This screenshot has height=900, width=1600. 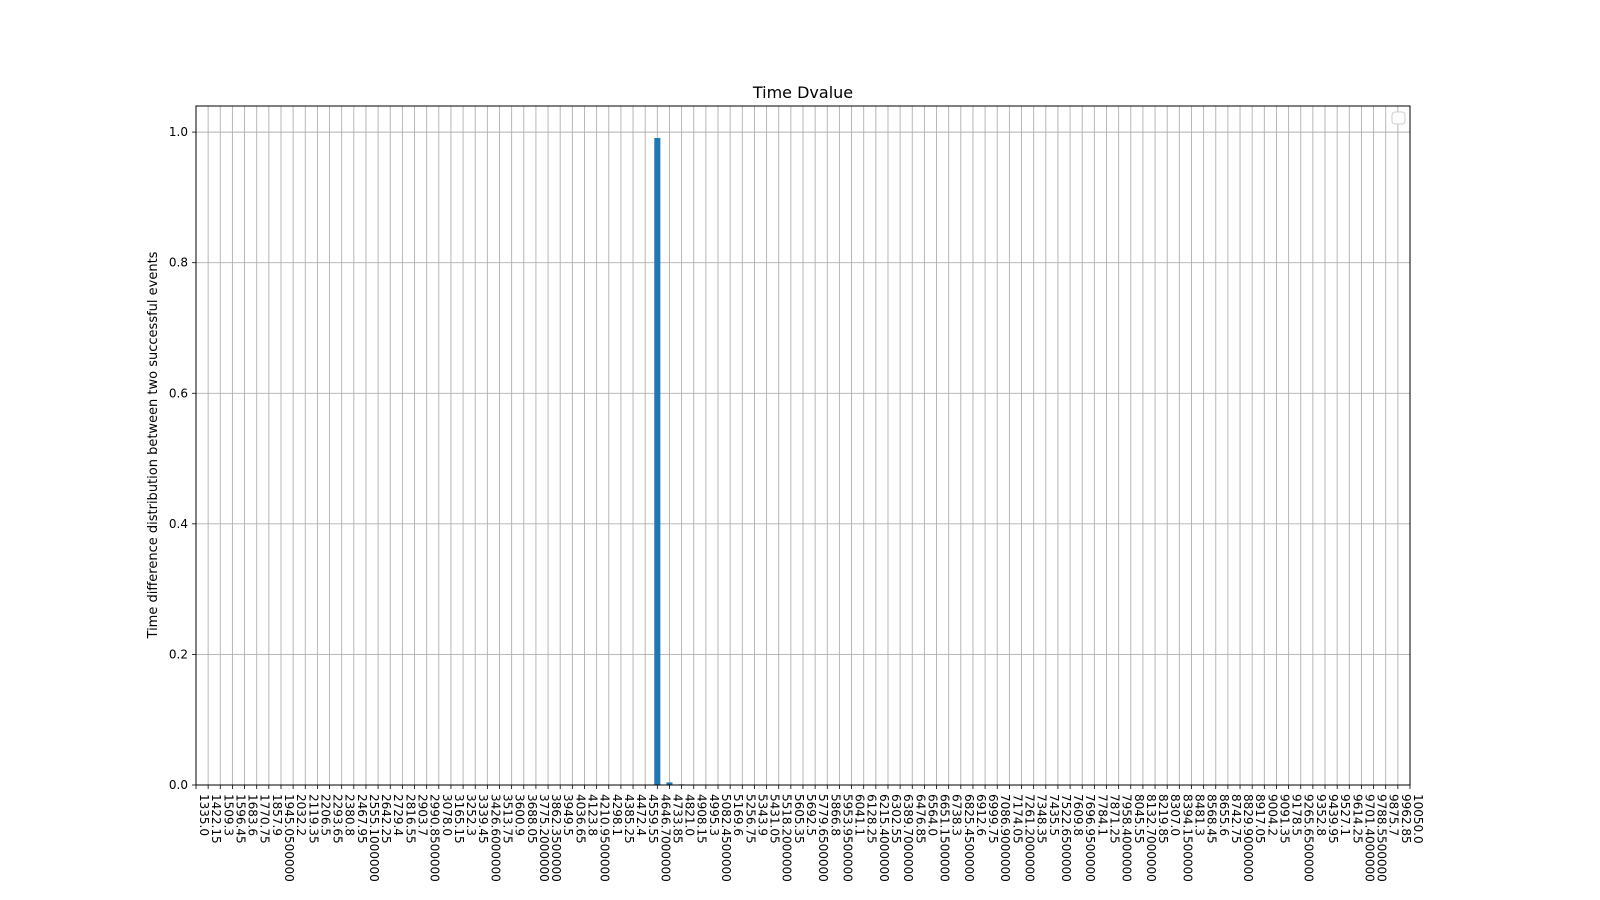 I want to click on x-tick-label: 3513.75, so click(x=508, y=819).